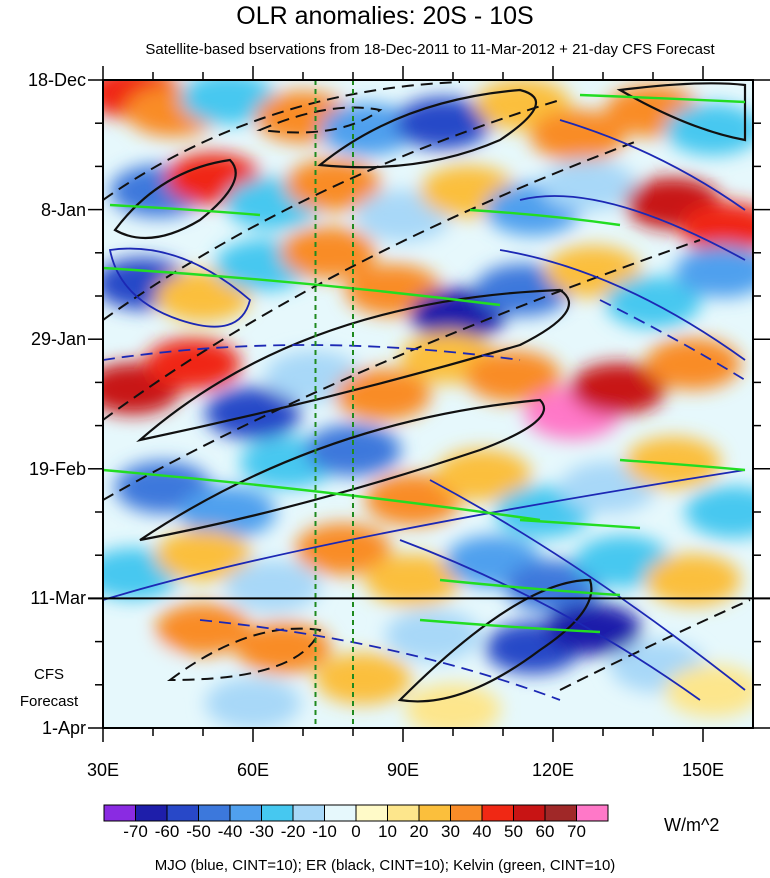 The width and height of the screenshot is (770, 878). I want to click on y-tick-label: 1-Apr, so click(43, 728).